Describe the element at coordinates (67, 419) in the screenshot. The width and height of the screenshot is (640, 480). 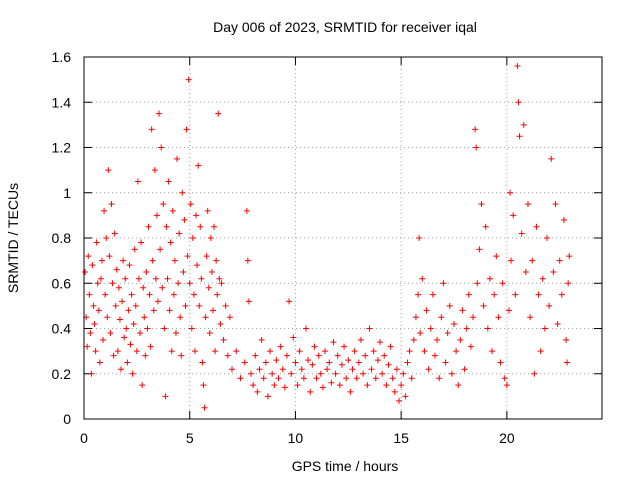
I see `y-tick-label: 0` at that location.